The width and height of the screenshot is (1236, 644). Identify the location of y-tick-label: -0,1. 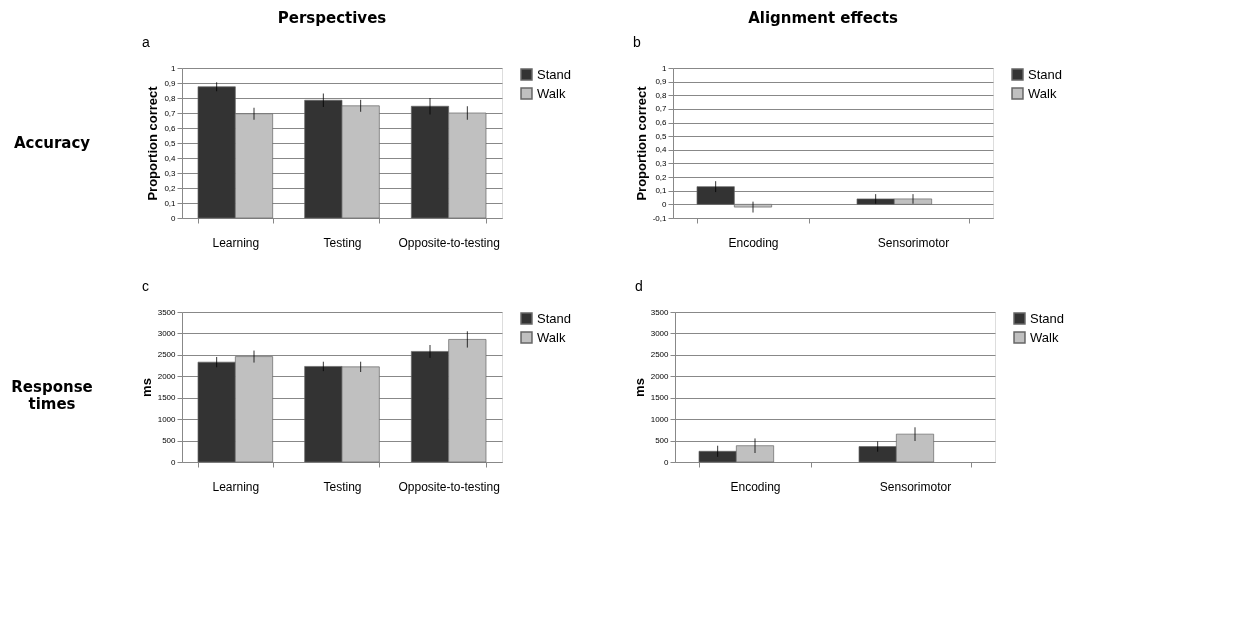
(660, 218).